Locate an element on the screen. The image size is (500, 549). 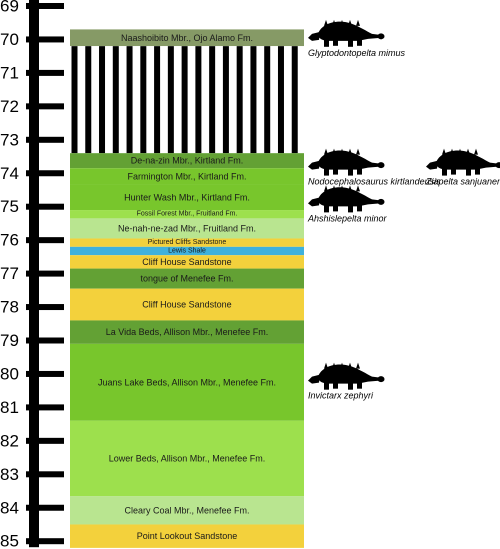
formation-unit-label: La Vida Beds, Allison Mbr., Menefee Fm. is located at coordinates (187, 332).